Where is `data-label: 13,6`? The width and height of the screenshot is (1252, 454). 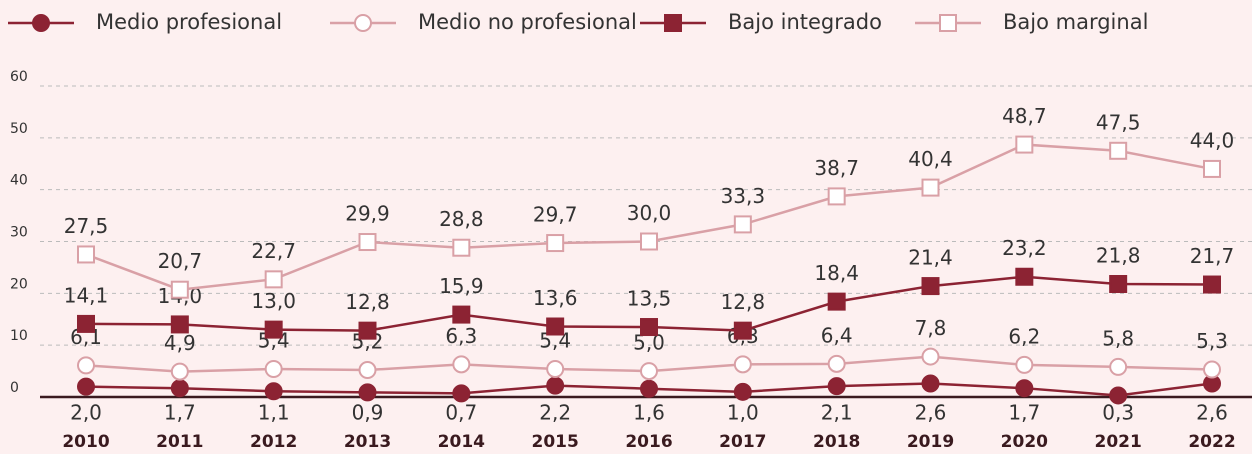
data-label: 13,6 is located at coordinates (555, 298).